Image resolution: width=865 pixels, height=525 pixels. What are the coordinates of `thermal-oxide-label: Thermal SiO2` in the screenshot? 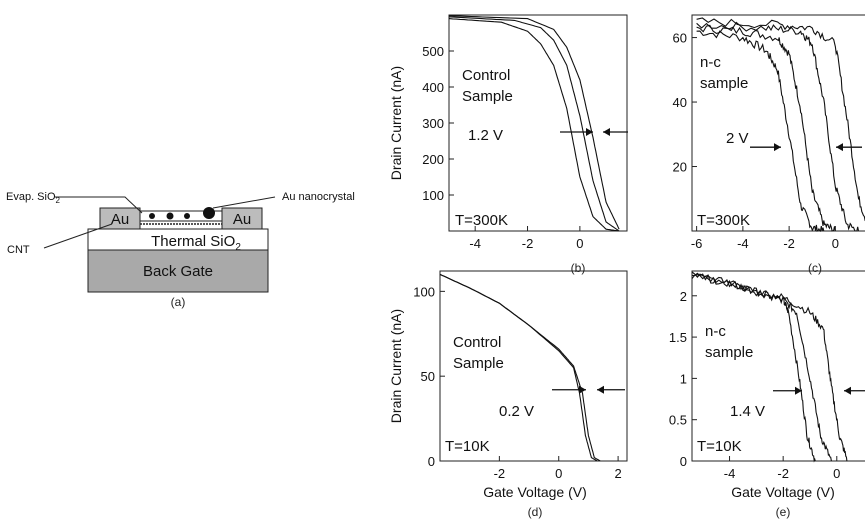 It's located at (196, 243).